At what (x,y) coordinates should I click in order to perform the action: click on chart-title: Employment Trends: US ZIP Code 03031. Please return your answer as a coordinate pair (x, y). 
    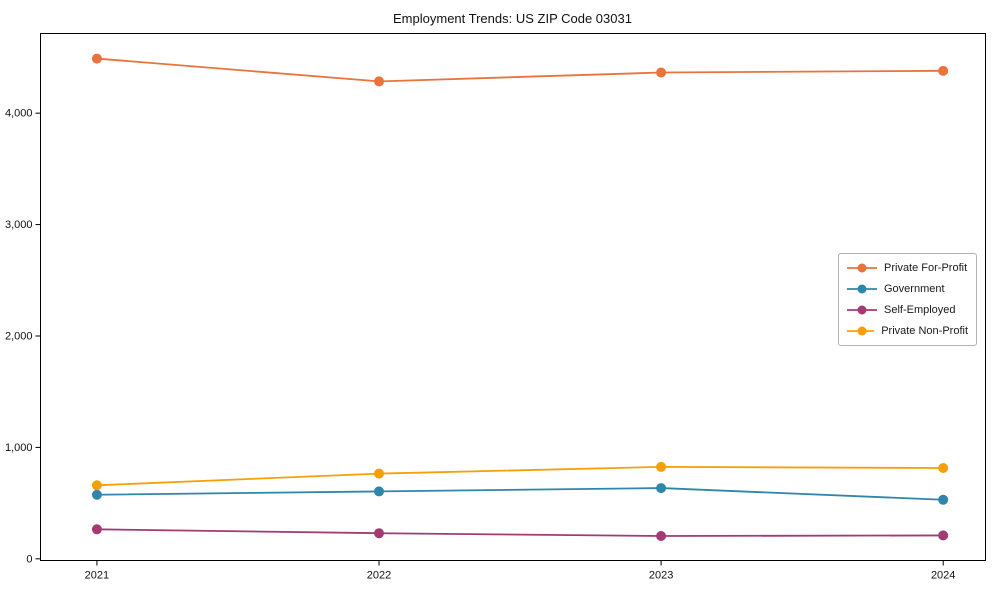
    Looking at the image, I should click on (512, 18).